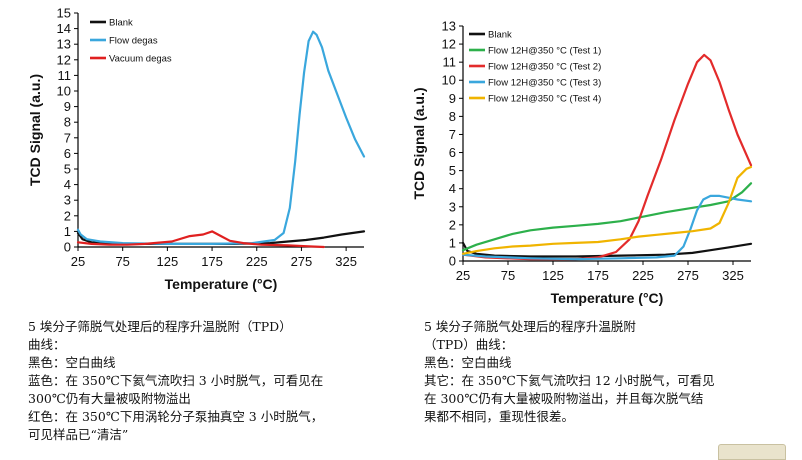  What do you see at coordinates (176, 380) in the screenshot?
I see `caption-left-line: 蓝色：在 350℃下氦气流吹扫 3 小时脱气，可看见在` at bounding box center [176, 380].